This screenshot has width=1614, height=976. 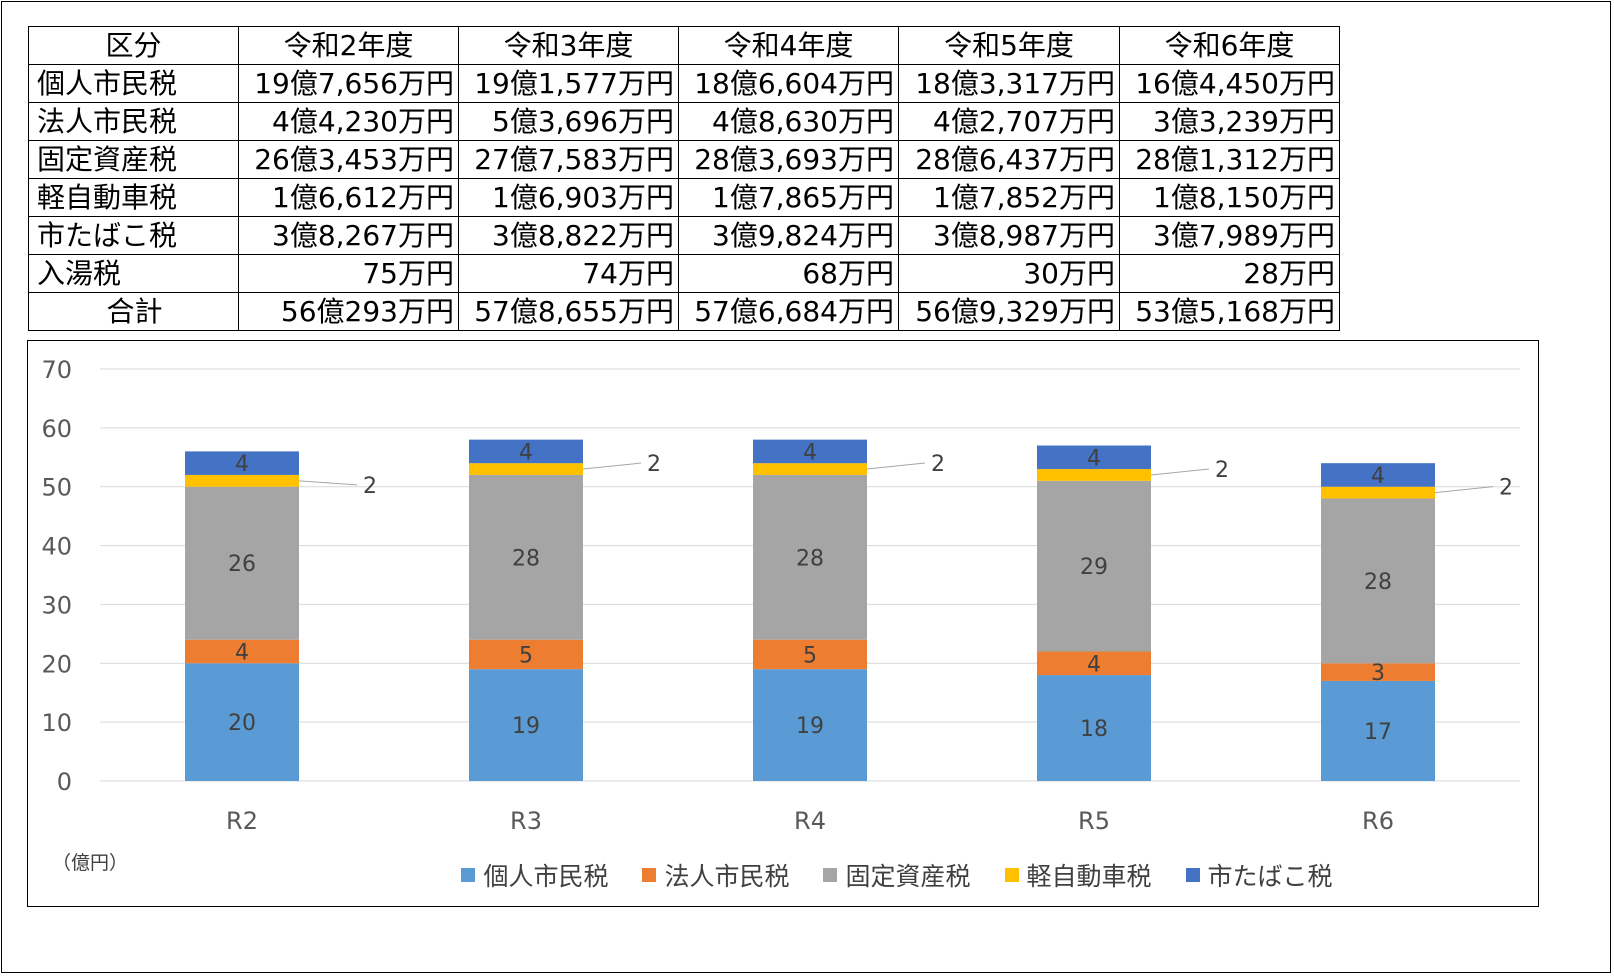 What do you see at coordinates (1229, 273) in the screenshot?
I see `table-cell: 28万円` at bounding box center [1229, 273].